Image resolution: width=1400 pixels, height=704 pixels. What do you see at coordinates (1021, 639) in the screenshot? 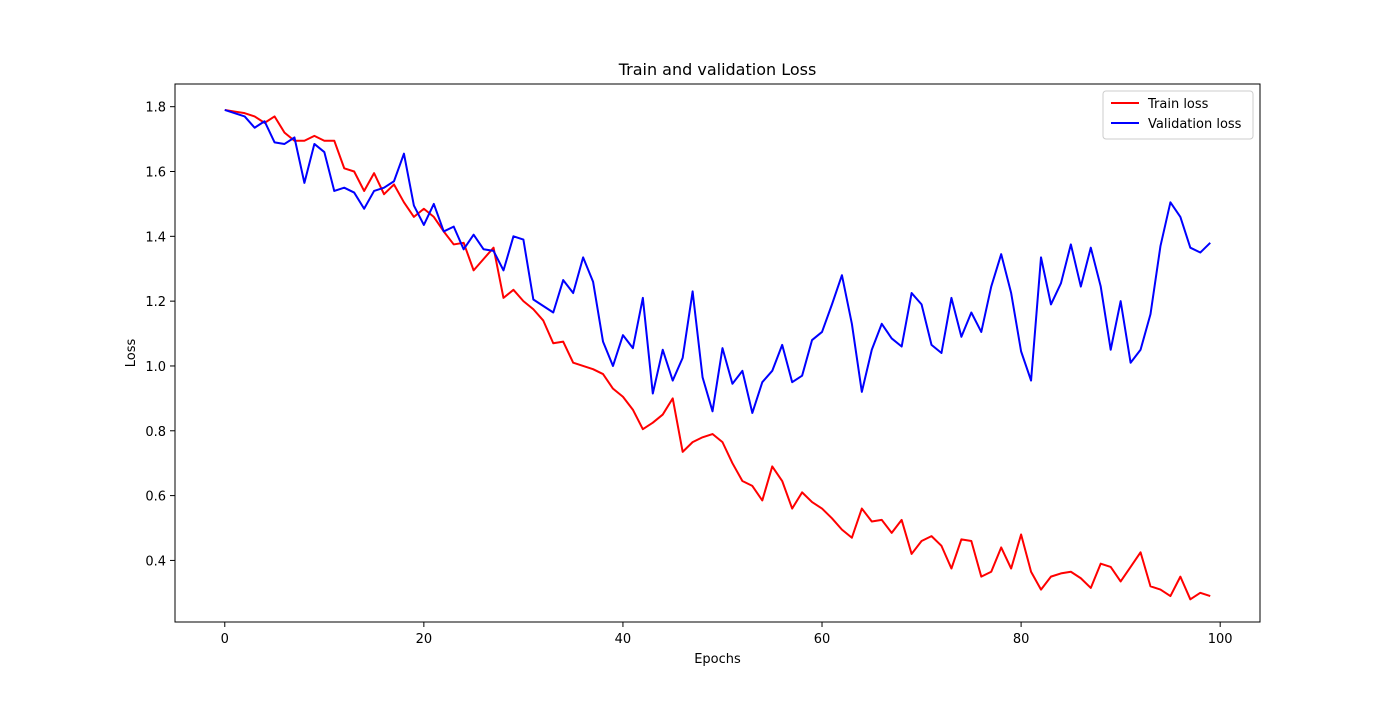
I see `x-tick-label: 80` at bounding box center [1021, 639].